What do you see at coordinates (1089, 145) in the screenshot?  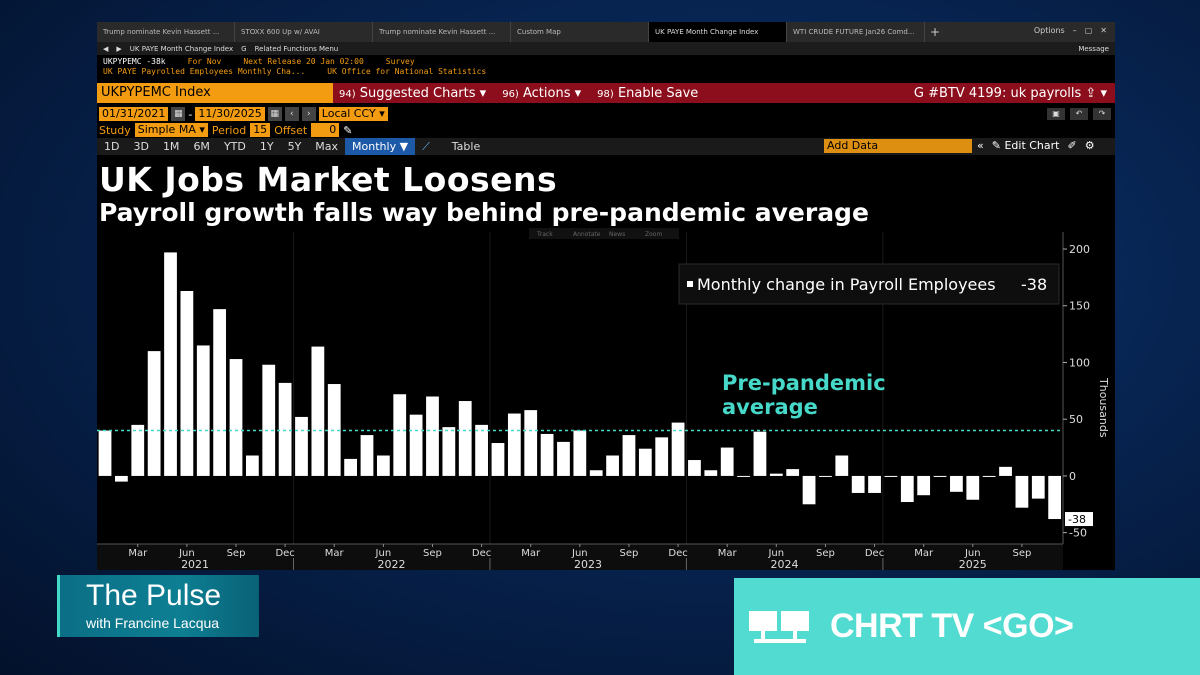 I see `gear-icon: ⚙` at bounding box center [1089, 145].